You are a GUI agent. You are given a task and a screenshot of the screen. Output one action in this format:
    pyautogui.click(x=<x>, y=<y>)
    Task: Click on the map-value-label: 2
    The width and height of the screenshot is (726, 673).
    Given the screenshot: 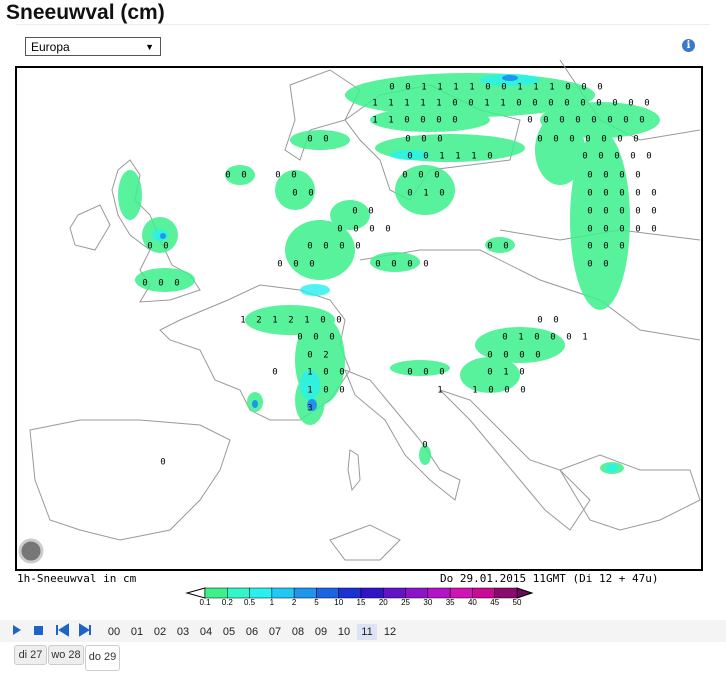 What is the action you would take?
    pyautogui.click(x=325, y=356)
    